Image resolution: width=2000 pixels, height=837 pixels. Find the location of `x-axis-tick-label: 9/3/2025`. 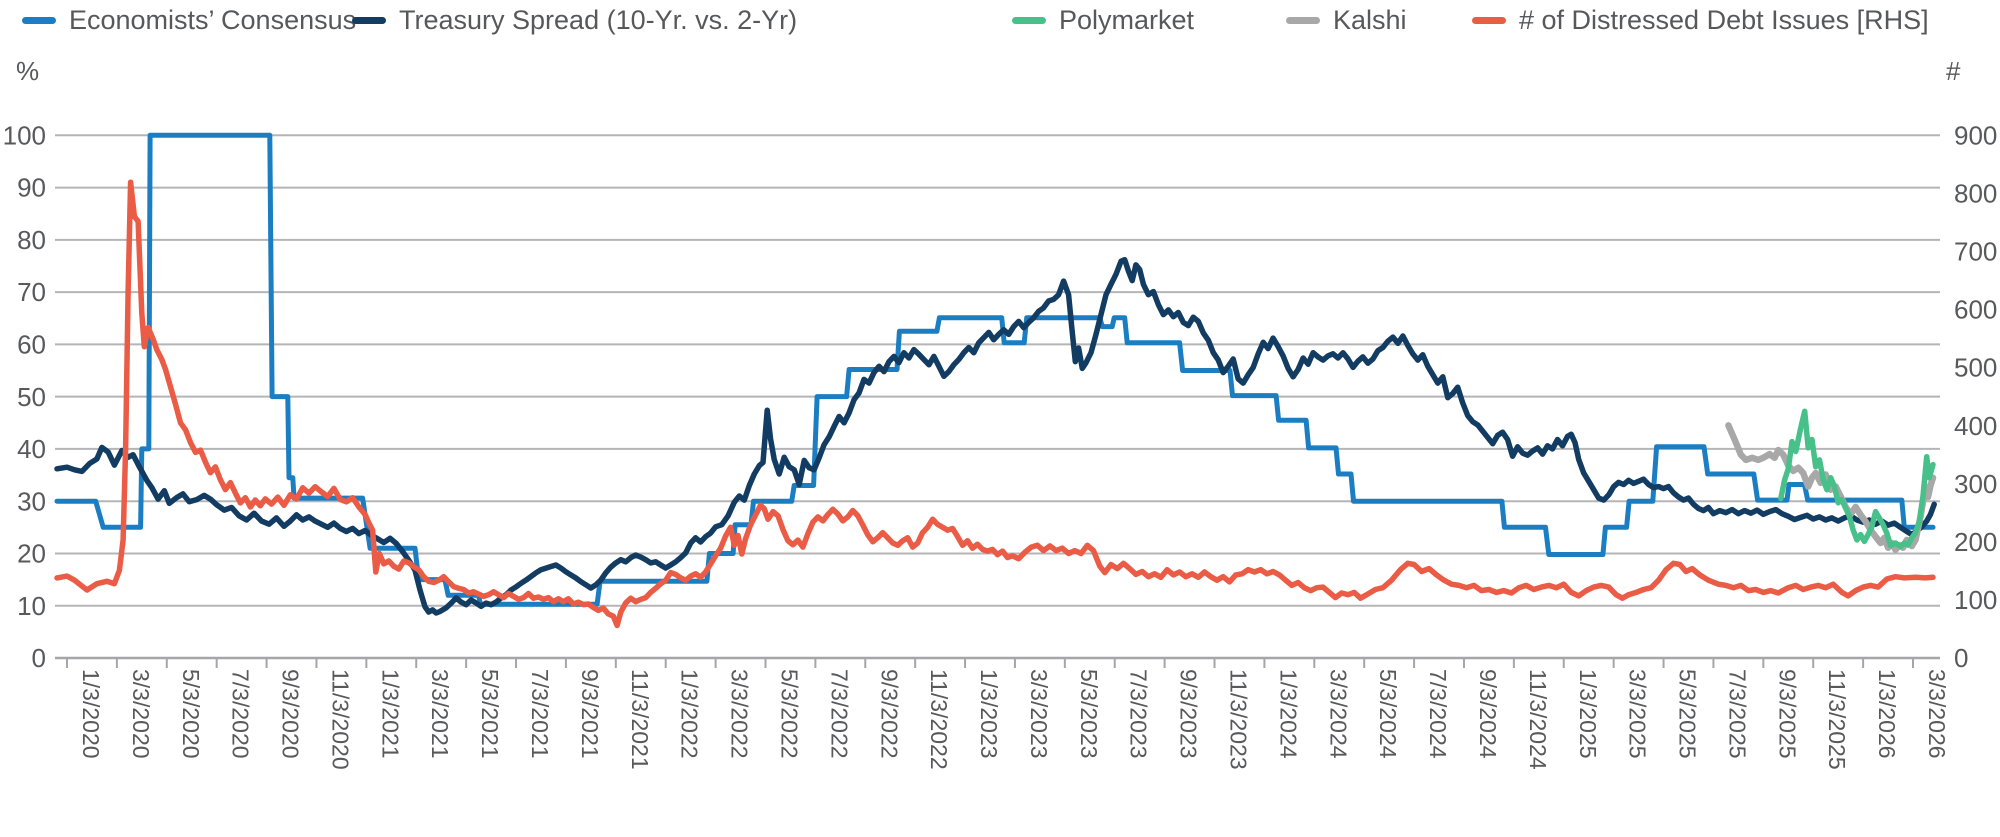

x-axis-tick-label: 9/3/2025 is located at coordinates (1787, 714).